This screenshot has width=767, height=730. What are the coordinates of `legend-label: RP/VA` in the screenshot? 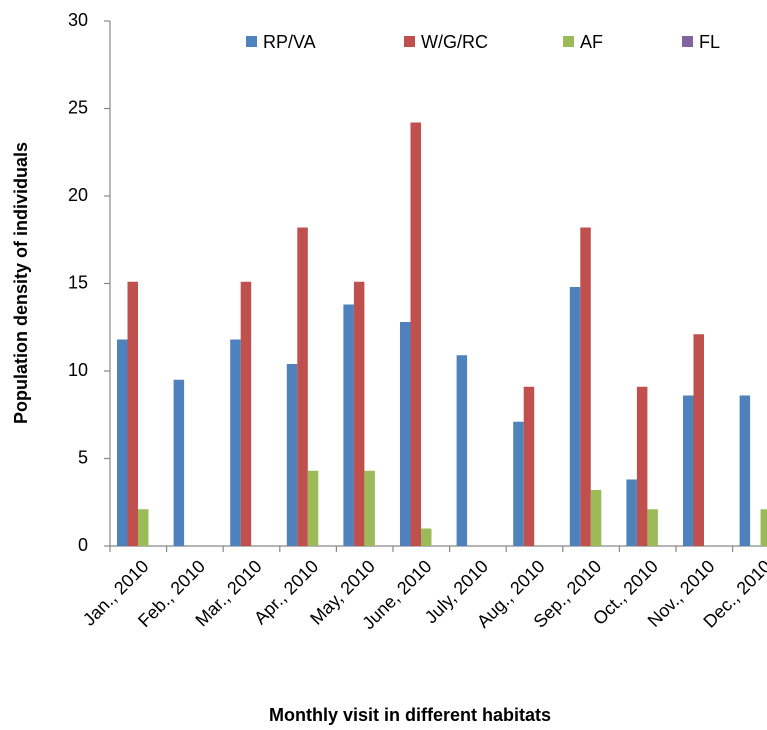 It's located at (289, 42).